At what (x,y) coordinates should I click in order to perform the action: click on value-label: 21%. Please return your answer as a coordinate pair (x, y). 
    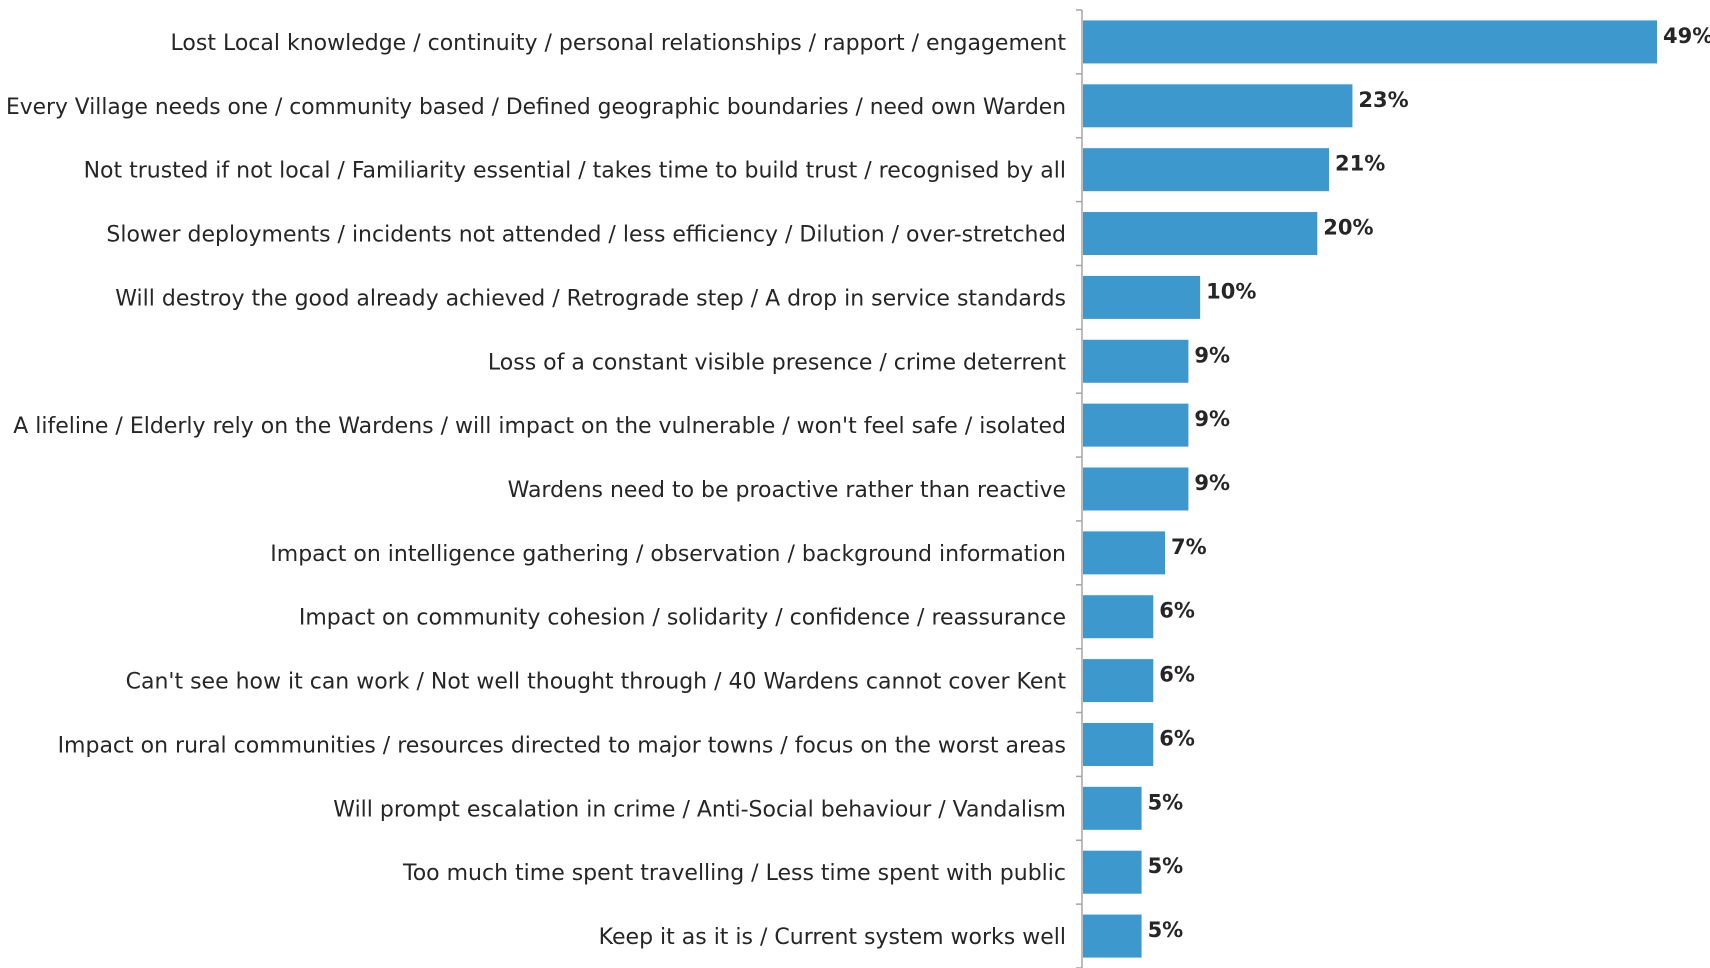
    Looking at the image, I should click on (1360, 164).